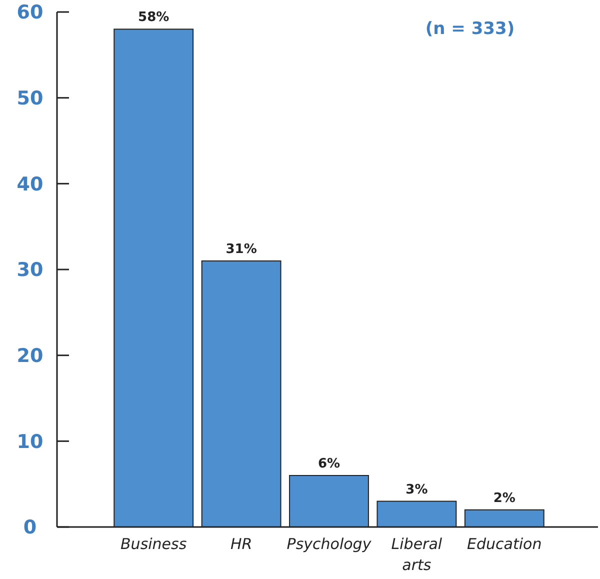 The width and height of the screenshot is (600, 579). Describe the element at coordinates (30, 270) in the screenshot. I see `y-tick-label: 30` at that location.